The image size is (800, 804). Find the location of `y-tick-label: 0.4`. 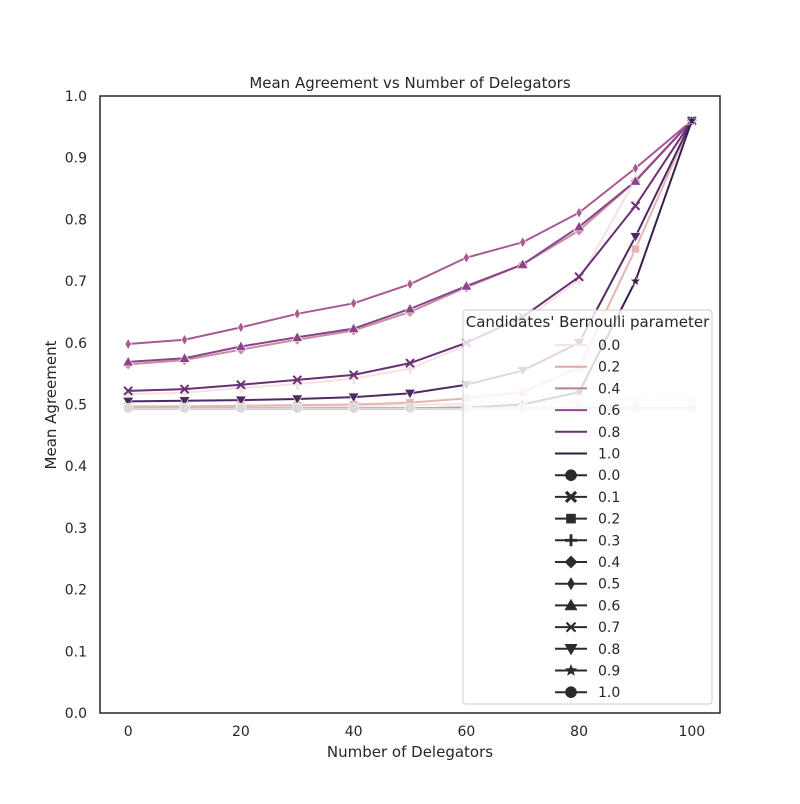

y-tick-label: 0.4 is located at coordinates (76, 467).